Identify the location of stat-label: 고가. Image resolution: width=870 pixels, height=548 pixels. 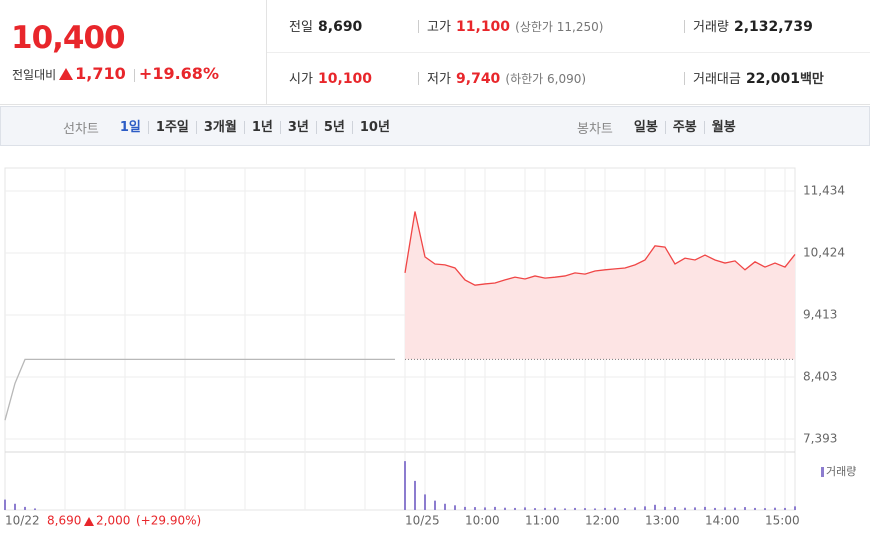
(439, 27).